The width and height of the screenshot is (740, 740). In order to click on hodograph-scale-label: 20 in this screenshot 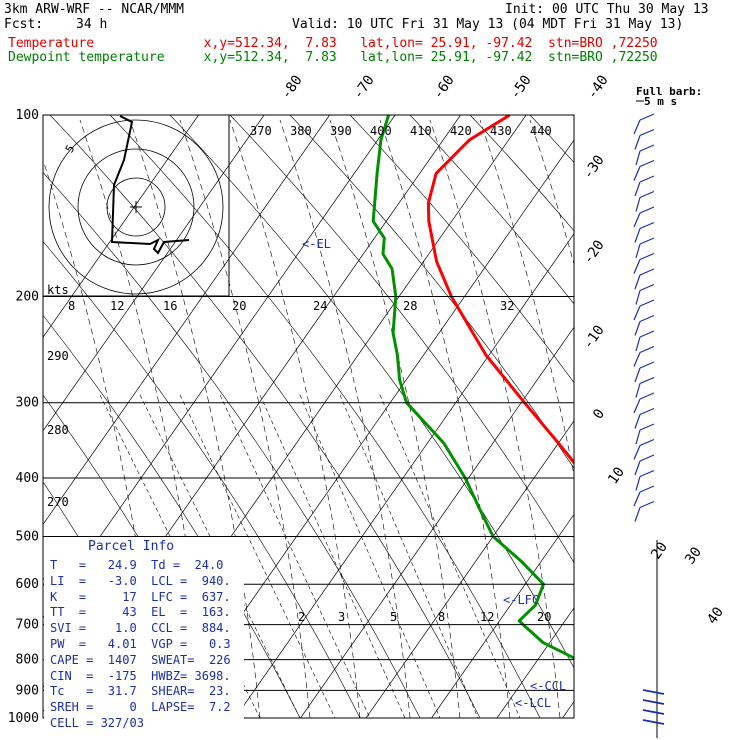, I will do `click(239, 306)`.